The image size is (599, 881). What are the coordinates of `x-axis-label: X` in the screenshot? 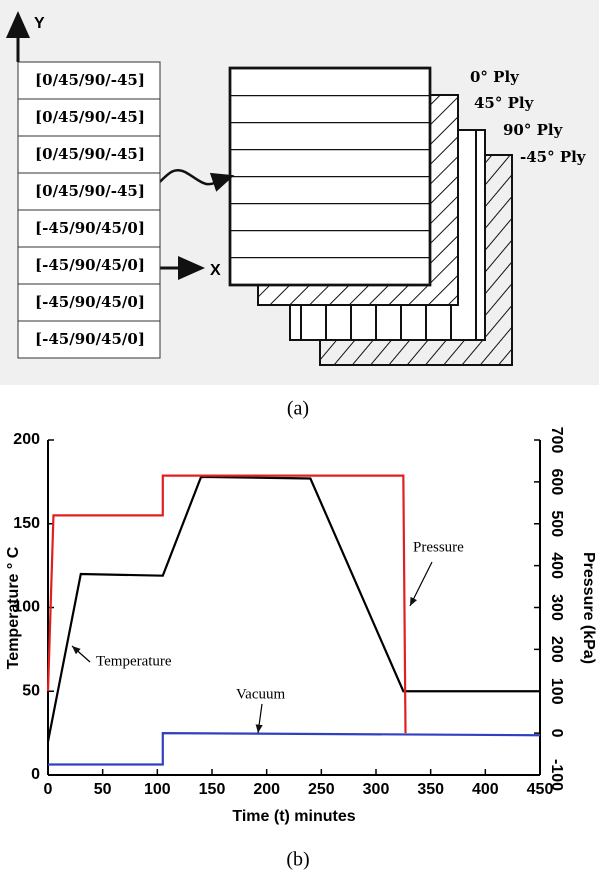 It's located at (215, 270).